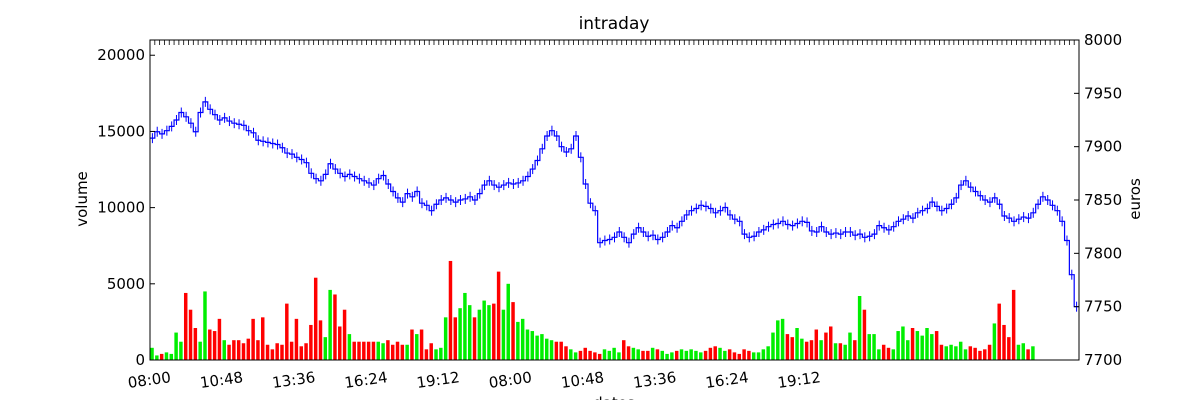  Describe the element at coordinates (1103, 40) in the screenshot. I see `y-tick-label-right: 8000` at that location.